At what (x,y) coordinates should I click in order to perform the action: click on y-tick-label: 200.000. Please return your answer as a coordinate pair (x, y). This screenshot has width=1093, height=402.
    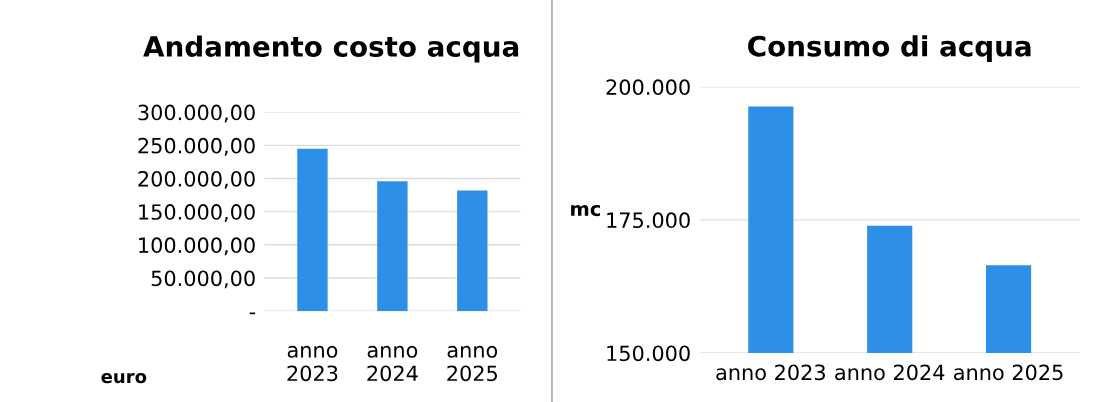
    Looking at the image, I should click on (648, 87).